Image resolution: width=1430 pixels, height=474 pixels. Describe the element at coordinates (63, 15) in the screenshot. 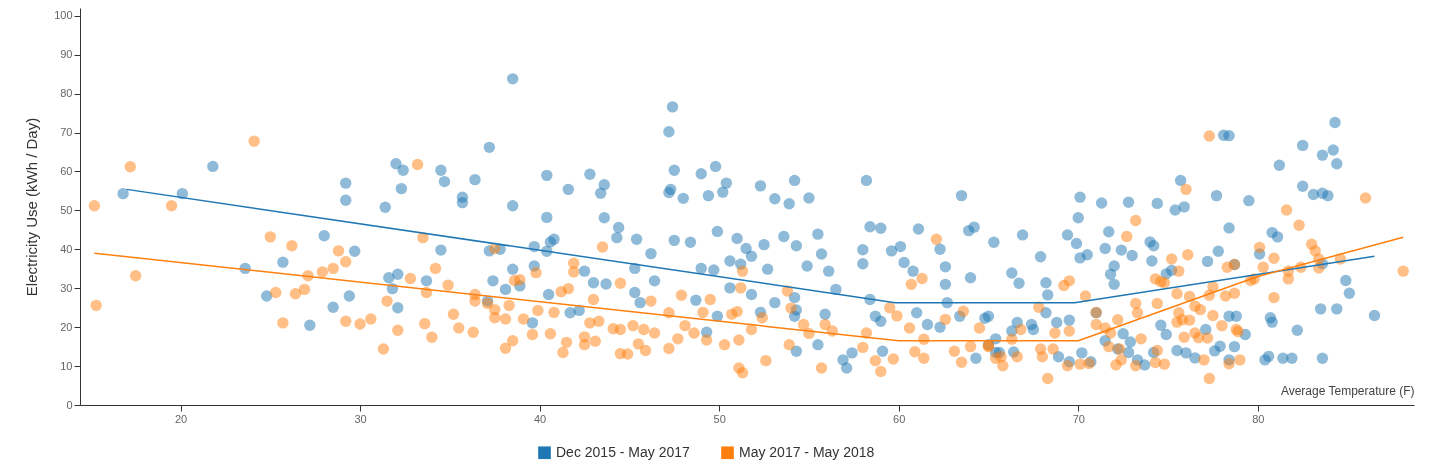

I see `y-tick-label: 100` at that location.